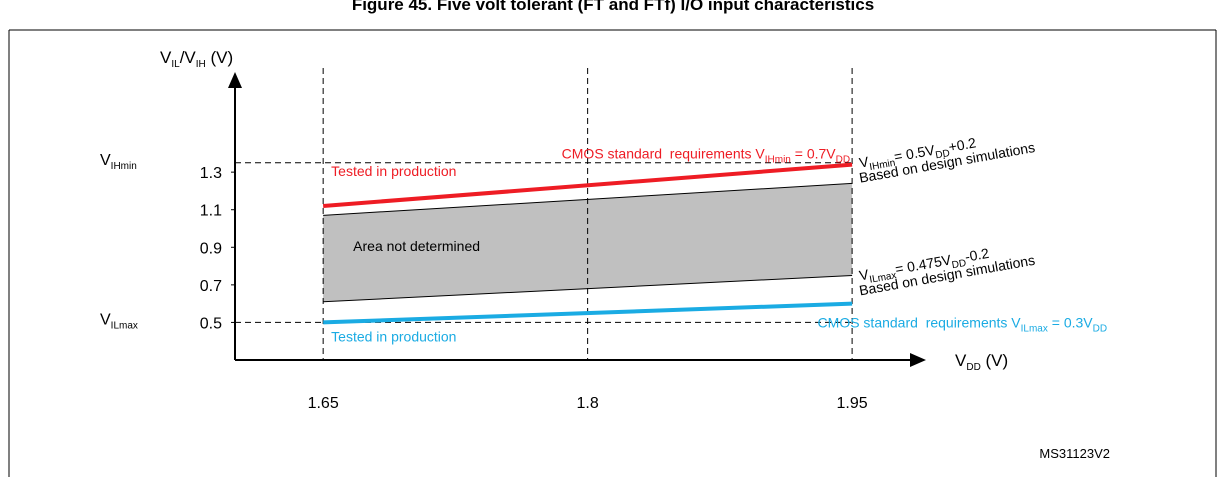 The width and height of the screenshot is (1226, 477). What do you see at coordinates (852, 403) in the screenshot?
I see `x-tick-label: 1.95` at bounding box center [852, 403].